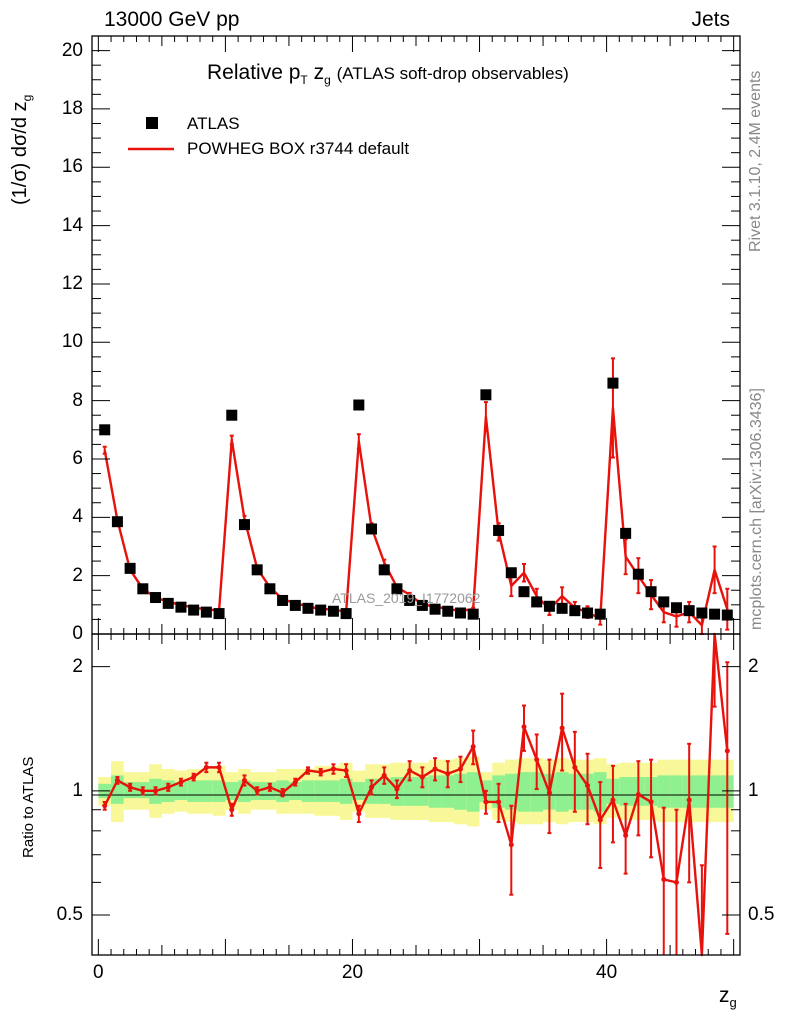  I want to click on main-y-tick-label: 10, so click(72, 342).